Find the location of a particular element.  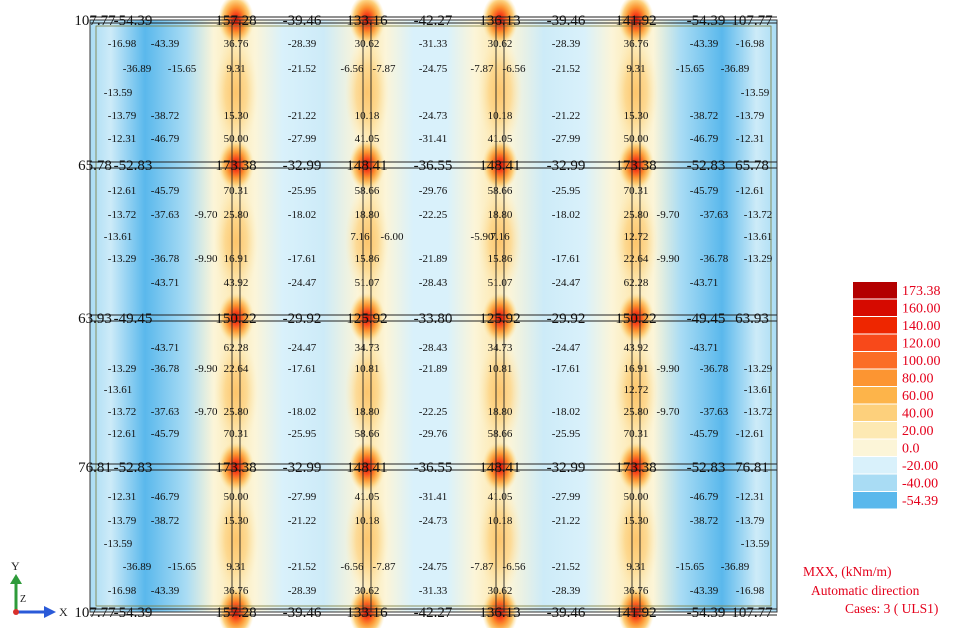

panel-moment-value: -37.63 is located at coordinates (714, 412).